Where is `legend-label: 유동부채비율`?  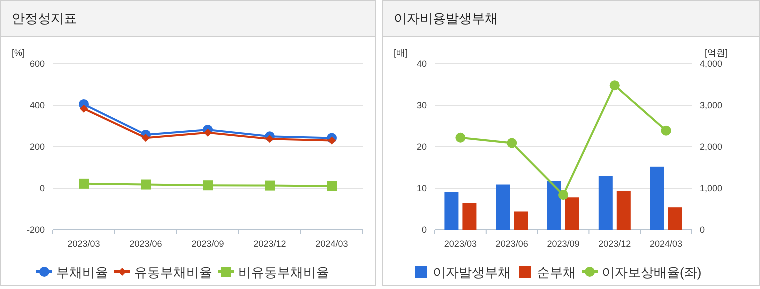
legend-label: 유동부채비율 is located at coordinates (173, 272).